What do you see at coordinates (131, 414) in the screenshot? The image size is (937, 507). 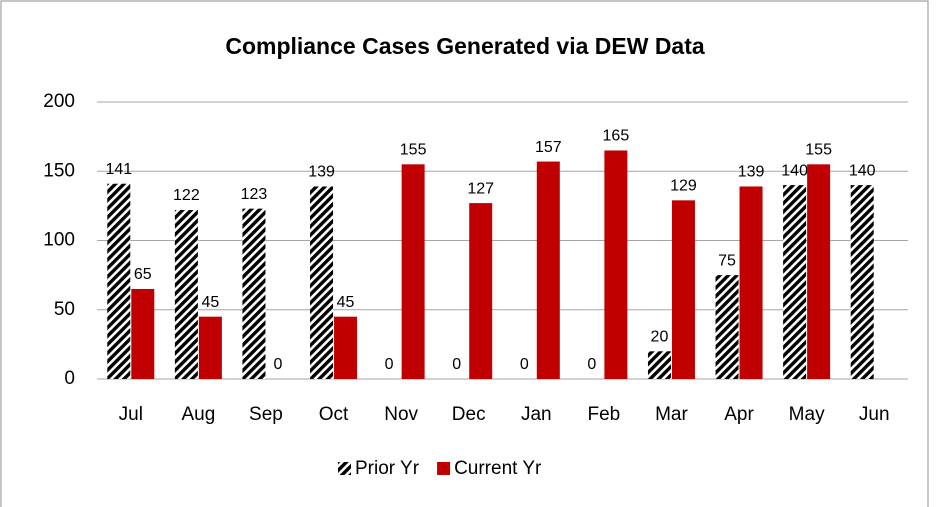 I see `x-tick-label: Jul` at bounding box center [131, 414].